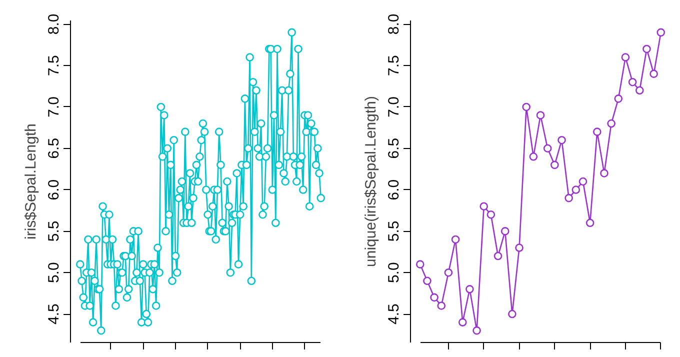 The width and height of the screenshot is (680, 357). I want to click on y-axis-title: unique(iris$Sepal.Length), so click(371, 181).